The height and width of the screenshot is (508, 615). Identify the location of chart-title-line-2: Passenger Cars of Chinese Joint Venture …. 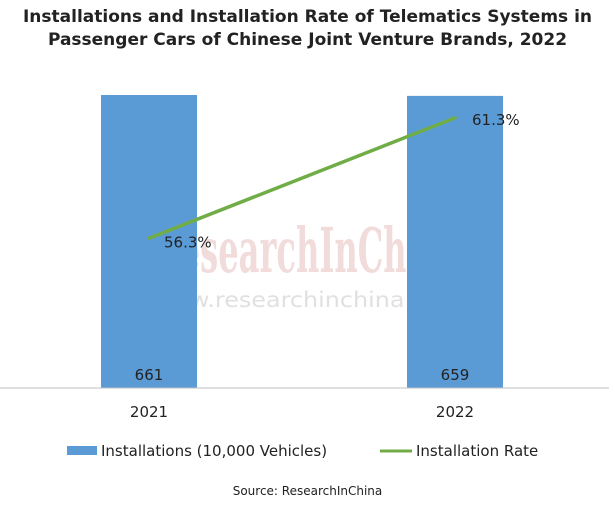
(307, 40).